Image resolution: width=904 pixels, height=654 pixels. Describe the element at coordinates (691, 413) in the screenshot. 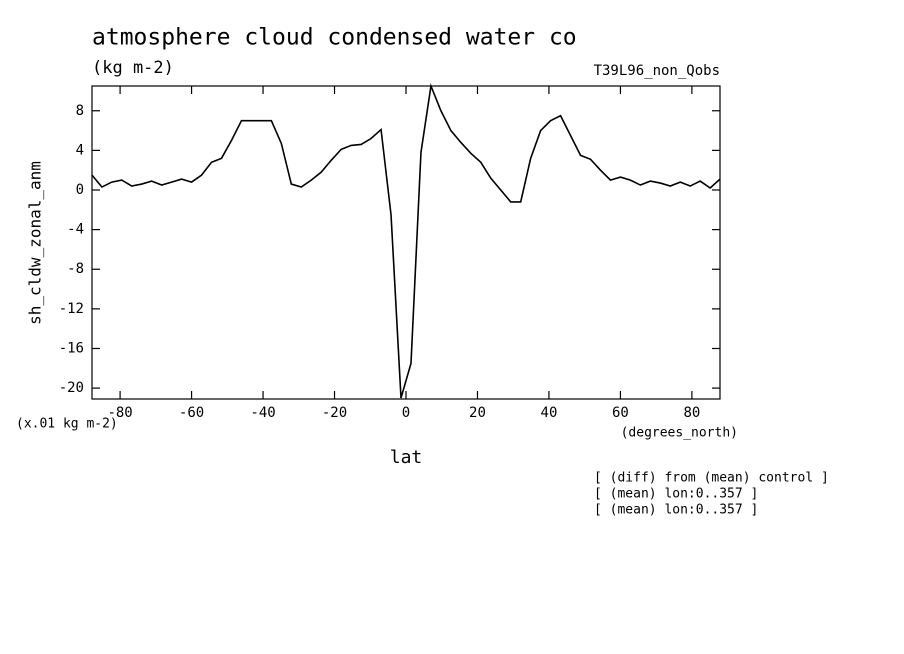

I see `x-tick-label: 80` at that location.